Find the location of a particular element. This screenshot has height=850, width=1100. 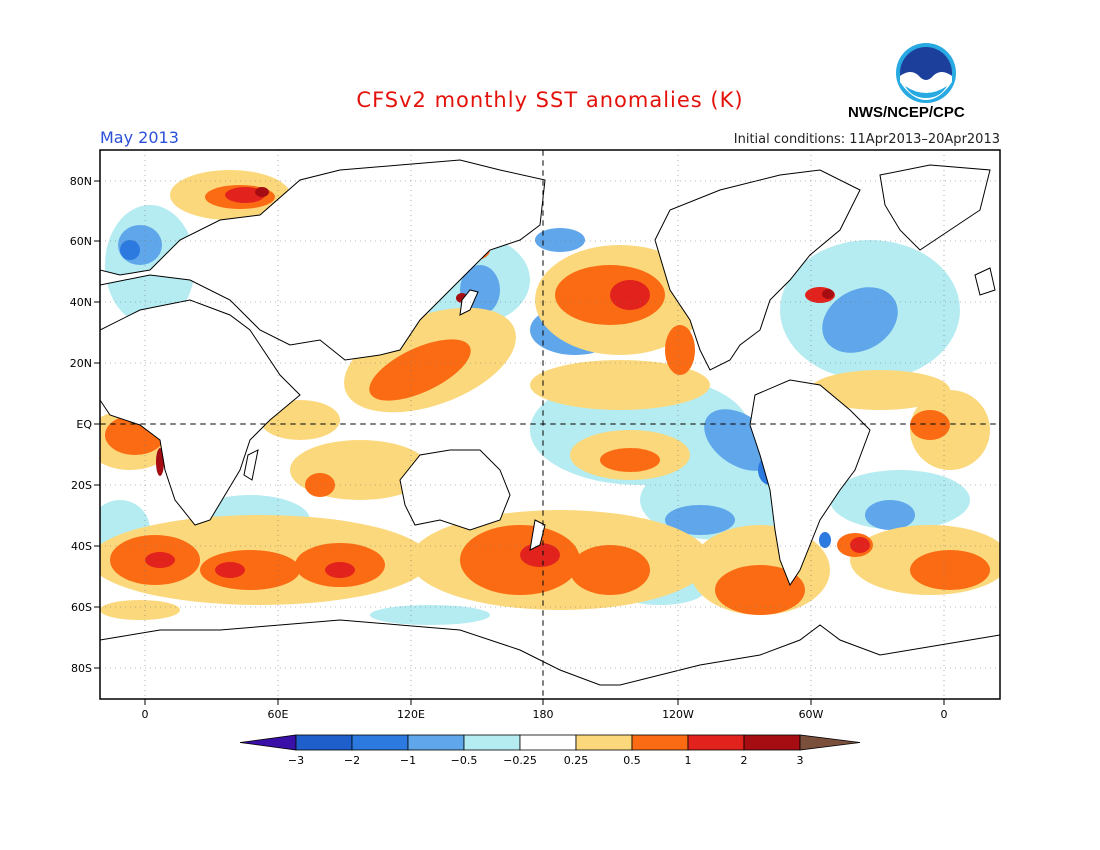

colorbar-tick-label: −0.25 is located at coordinates (520, 760).